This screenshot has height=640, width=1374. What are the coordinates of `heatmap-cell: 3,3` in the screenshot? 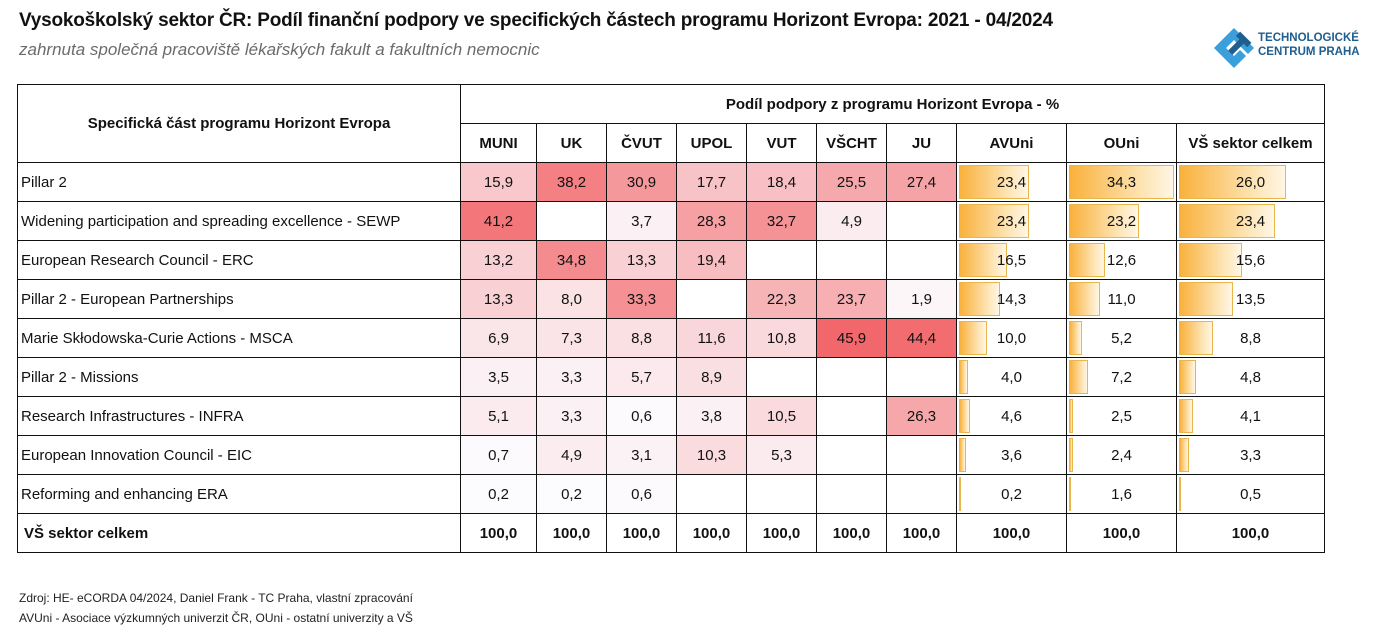 It's located at (571, 416).